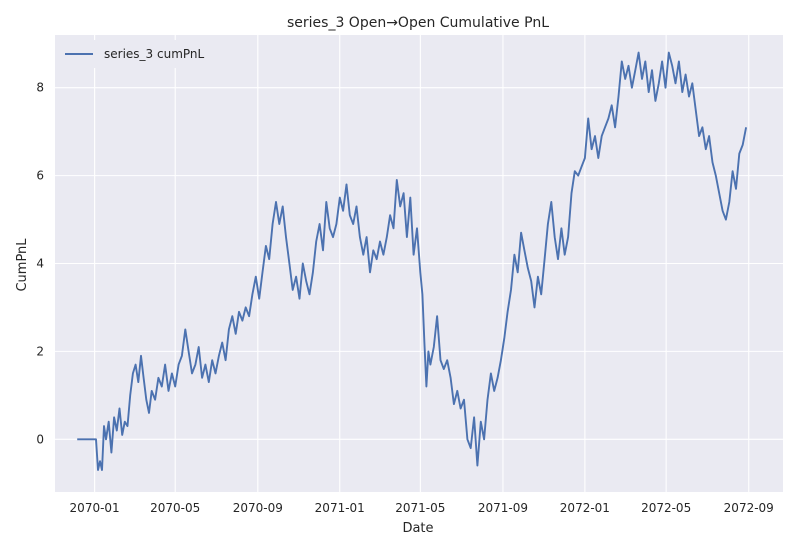  What do you see at coordinates (503, 508) in the screenshot?
I see `x-tick-label: 2071-09` at bounding box center [503, 508].